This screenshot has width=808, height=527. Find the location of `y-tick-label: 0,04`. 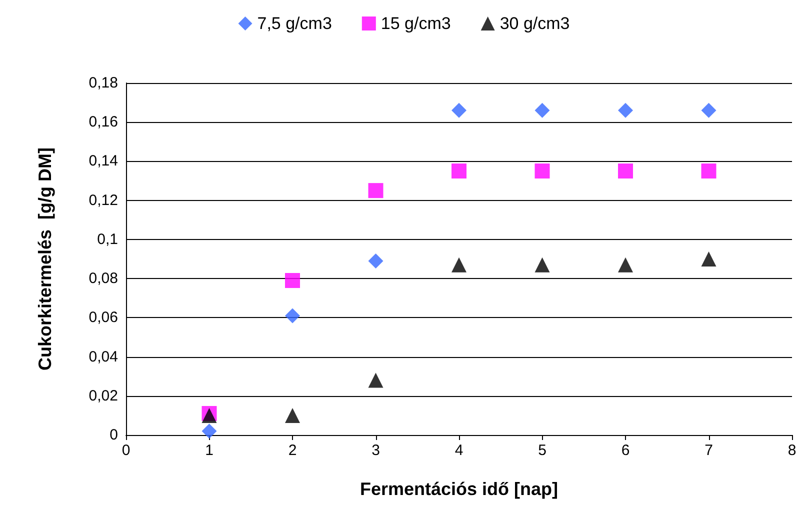

y-tick-label: 0,04 is located at coordinates (103, 357).